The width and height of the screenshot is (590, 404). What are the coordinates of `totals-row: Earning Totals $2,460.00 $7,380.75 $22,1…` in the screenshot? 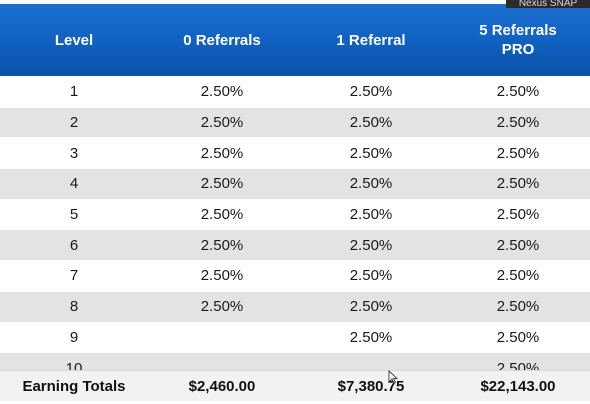 It's located at (295, 385).